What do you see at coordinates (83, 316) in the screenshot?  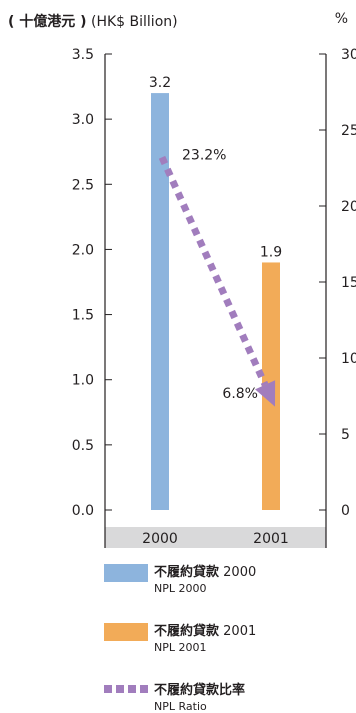 I see `left-axis-tick-label: 1.5` at bounding box center [83, 316].